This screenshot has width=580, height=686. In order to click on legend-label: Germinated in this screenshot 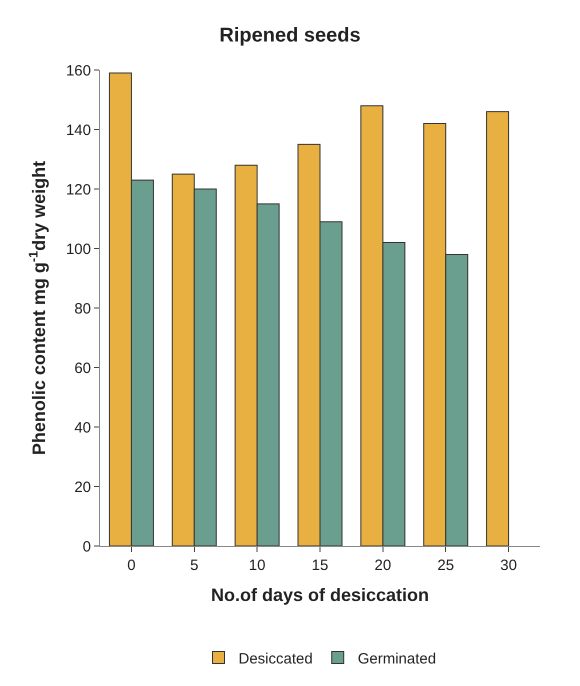, I will do `click(397, 659)`.